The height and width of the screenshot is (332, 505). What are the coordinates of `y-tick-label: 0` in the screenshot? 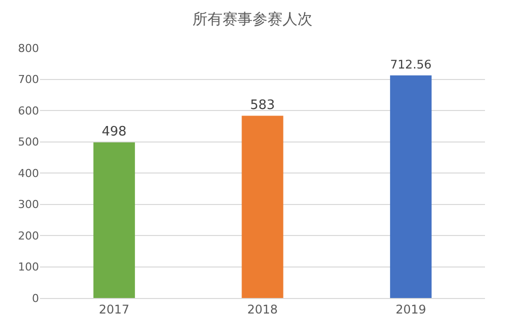 It's located at (35, 298).